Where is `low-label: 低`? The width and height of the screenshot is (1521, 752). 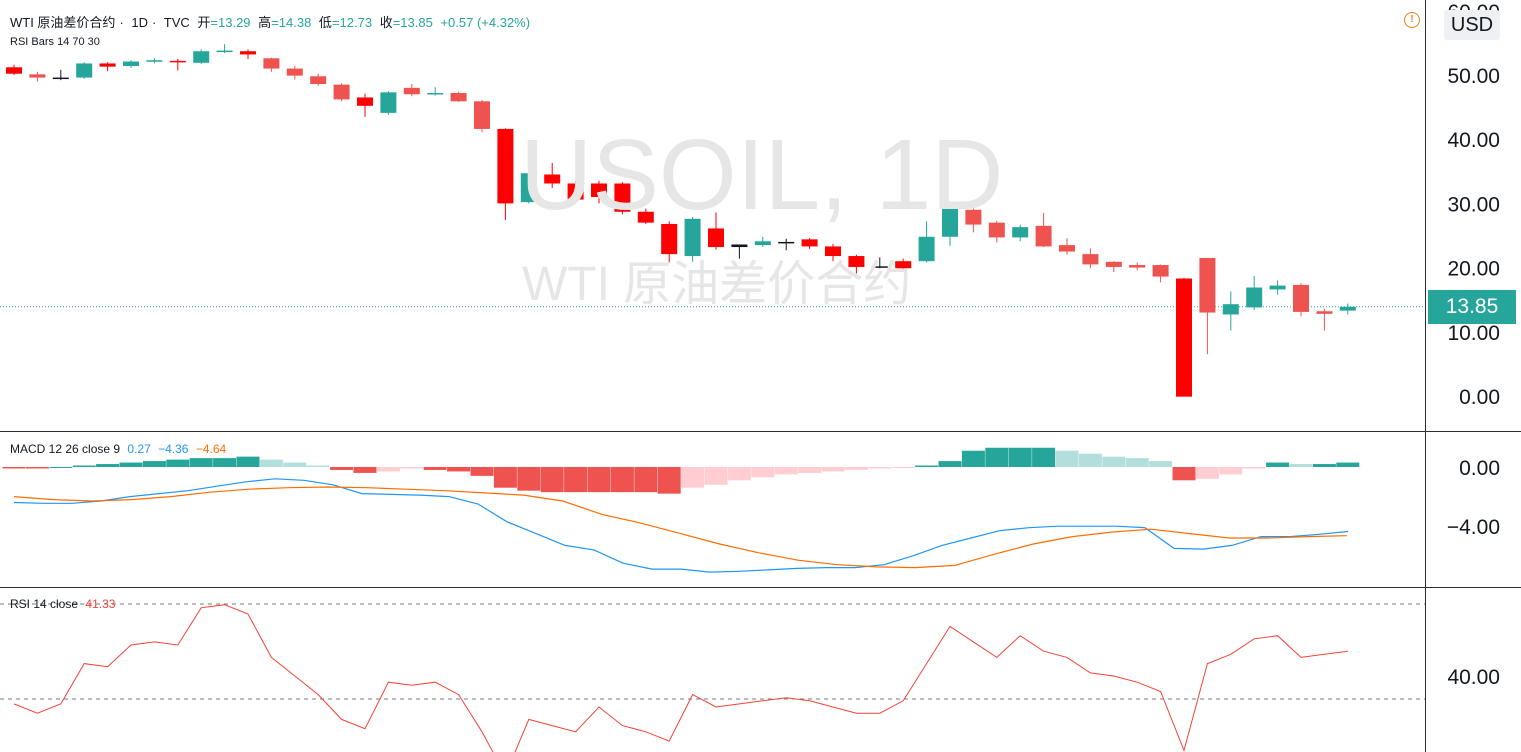 low-label: 低 is located at coordinates (325, 22).